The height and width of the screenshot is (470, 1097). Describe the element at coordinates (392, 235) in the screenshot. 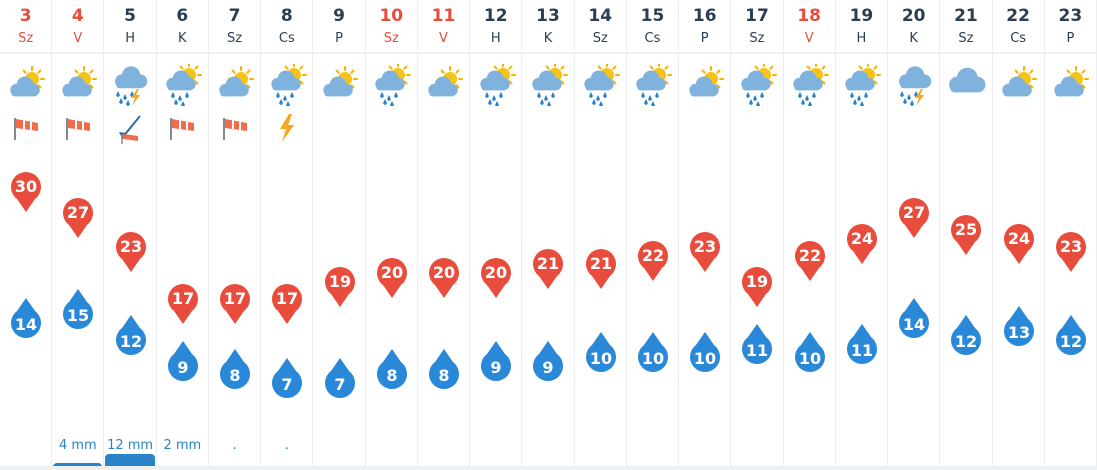

I see `day-column: 10 Sz 20 8` at that location.